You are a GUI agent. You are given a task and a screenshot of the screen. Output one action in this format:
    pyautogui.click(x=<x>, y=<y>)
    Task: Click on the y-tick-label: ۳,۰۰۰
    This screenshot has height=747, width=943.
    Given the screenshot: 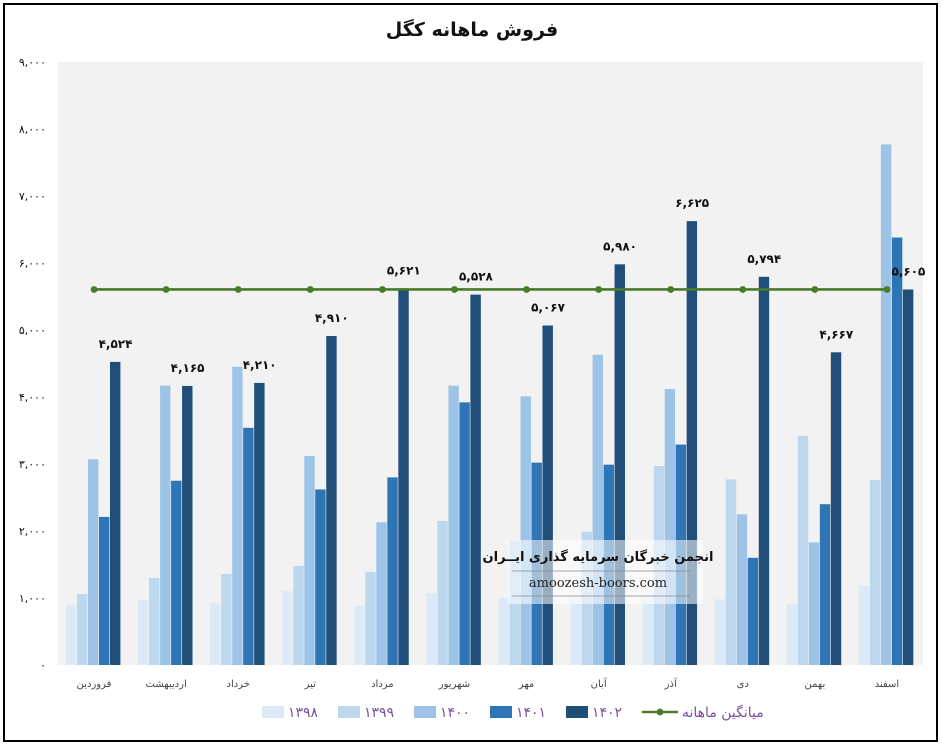 What is the action you would take?
    pyautogui.click(x=32, y=464)
    